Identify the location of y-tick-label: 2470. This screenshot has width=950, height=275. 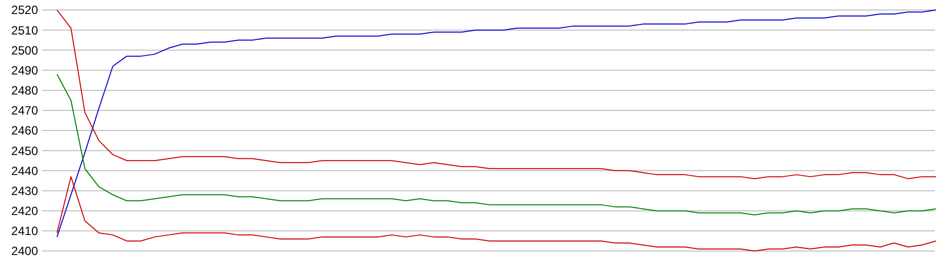
(24, 111).